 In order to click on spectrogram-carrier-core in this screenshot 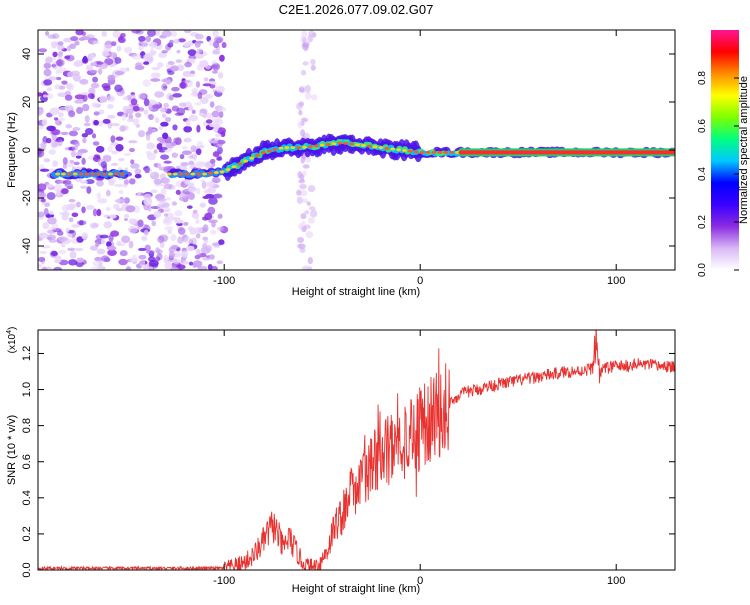, I will do `click(567, 152)`.